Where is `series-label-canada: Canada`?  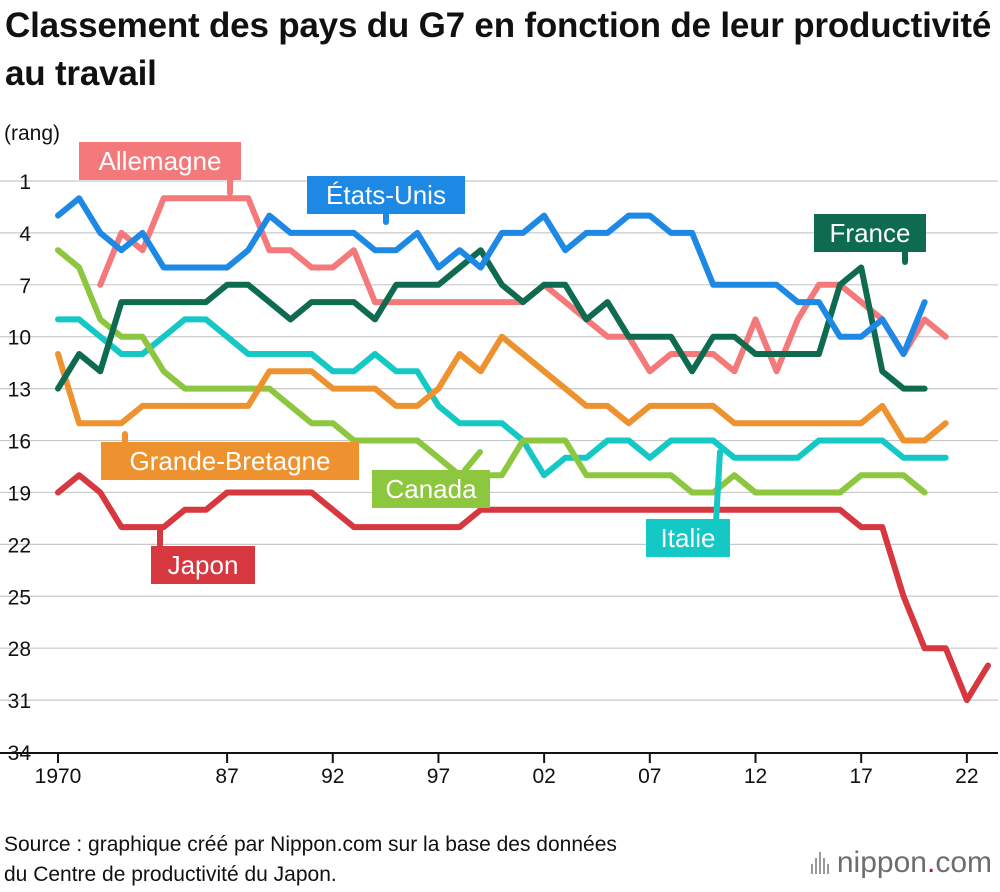 series-label-canada: Canada is located at coordinates (431, 489).